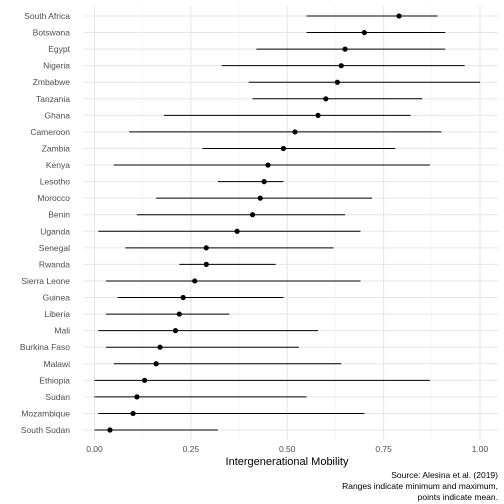 This screenshot has height=504, width=504. I want to click on x-tick-label: 0.50, so click(287, 449).